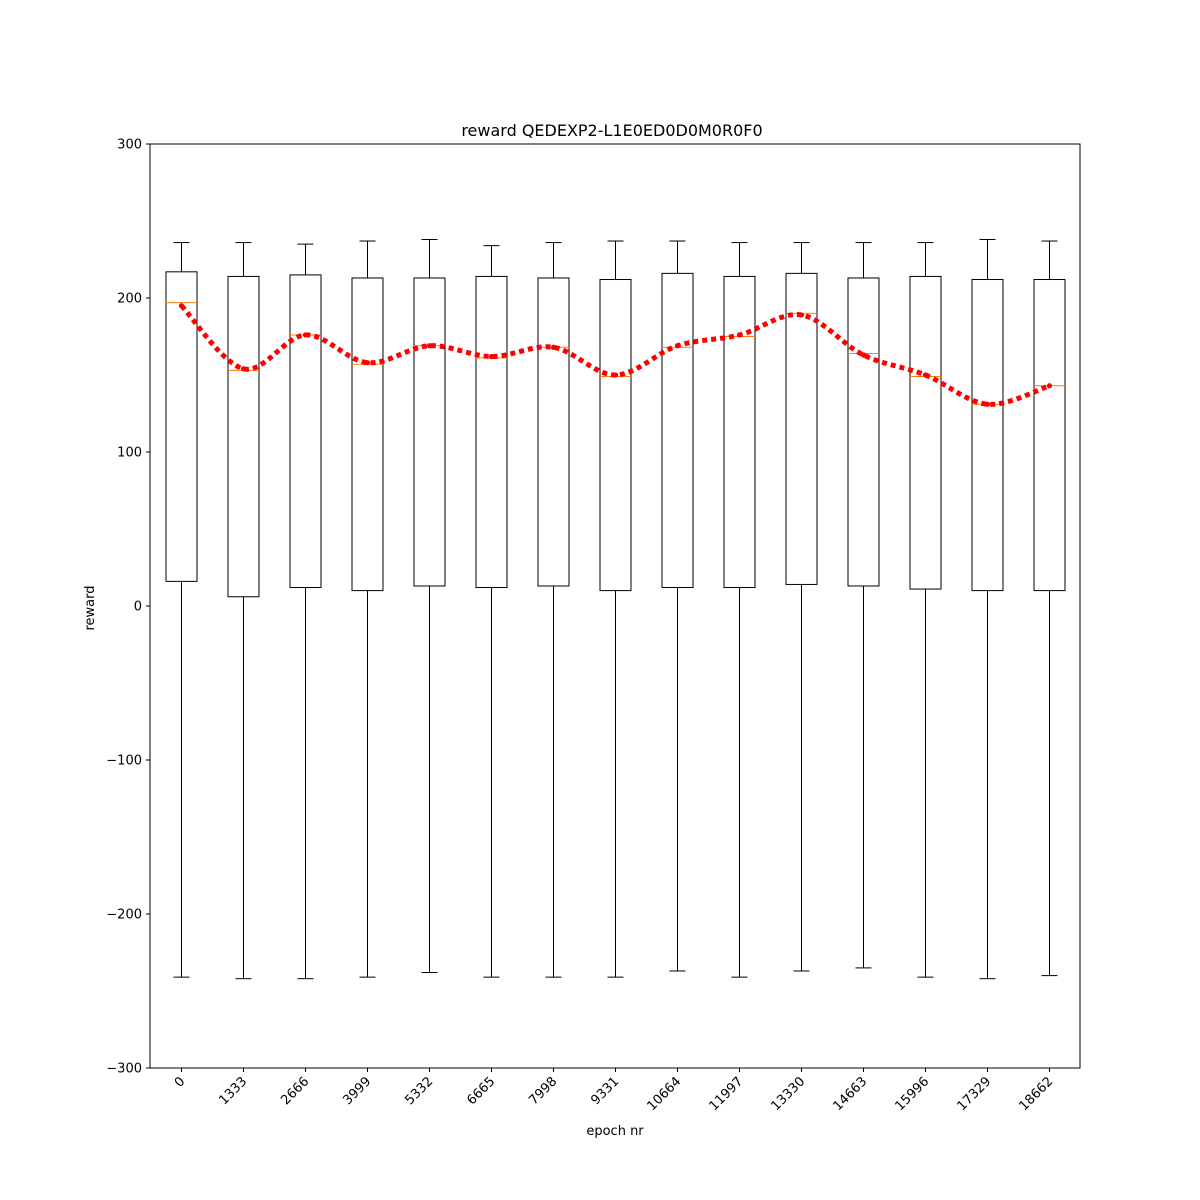 The height and width of the screenshot is (1200, 1200). What do you see at coordinates (233, 1091) in the screenshot?
I see `x-tick-label: 1333` at bounding box center [233, 1091].